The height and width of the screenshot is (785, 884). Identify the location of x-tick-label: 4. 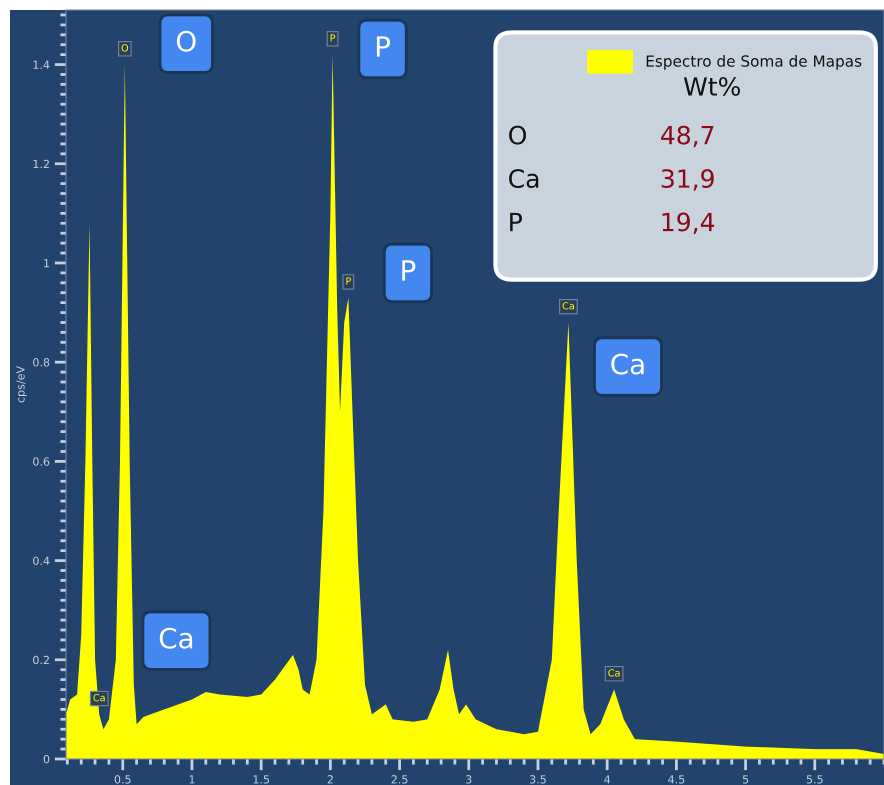
(607, 779).